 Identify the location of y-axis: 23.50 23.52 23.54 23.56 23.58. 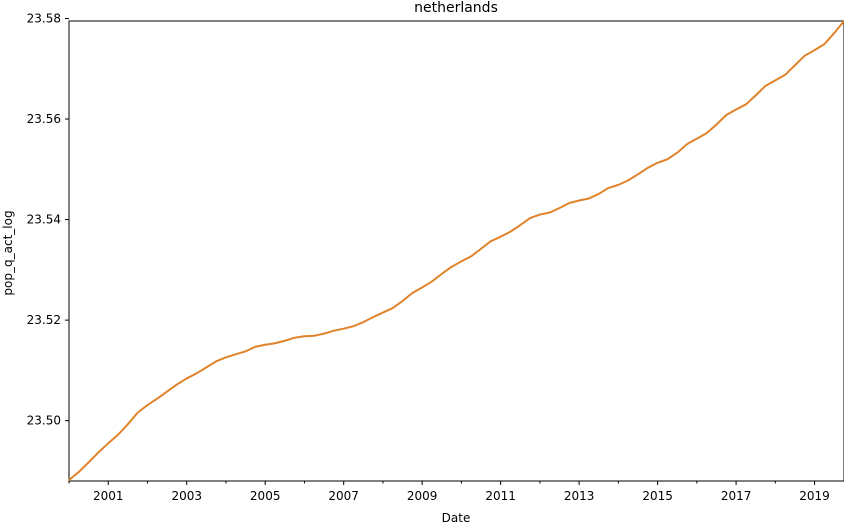
(48, 219).